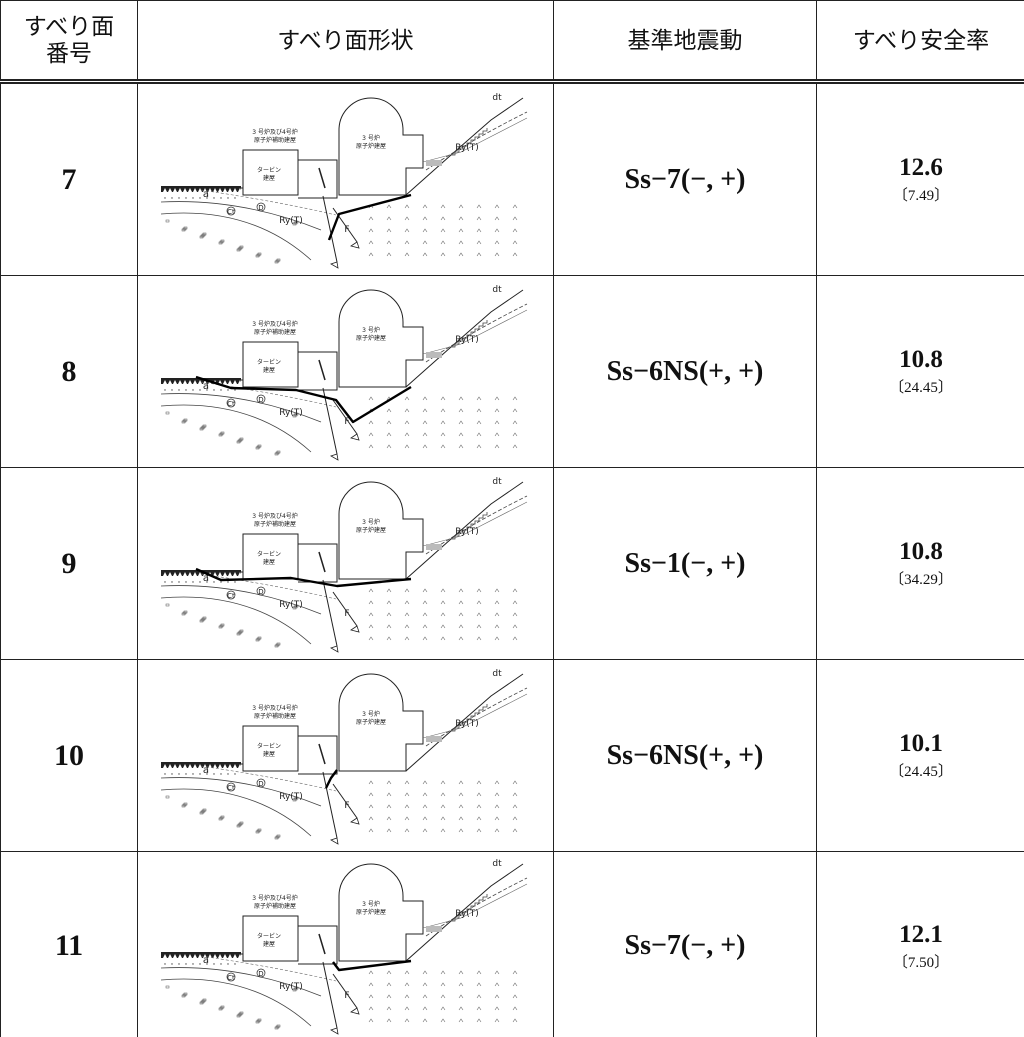  I want to click on fault-mark, so click(354, 1011).